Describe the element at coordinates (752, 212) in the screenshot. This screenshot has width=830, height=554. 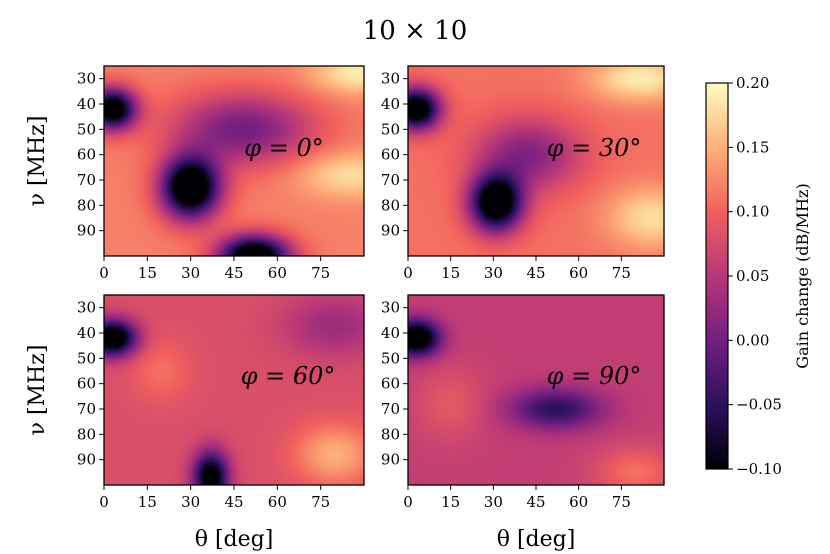
I see `colorbar-tick-label: 0.10` at that location.